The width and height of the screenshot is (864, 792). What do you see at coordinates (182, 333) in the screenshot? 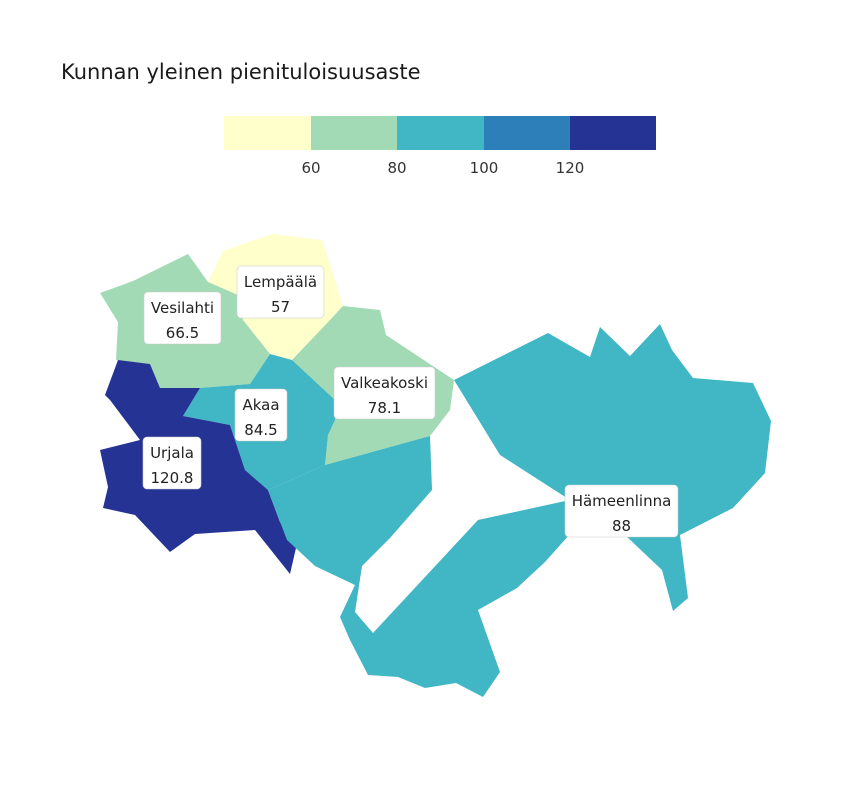
I see `region-value-vesilahti: 66.5` at bounding box center [182, 333].